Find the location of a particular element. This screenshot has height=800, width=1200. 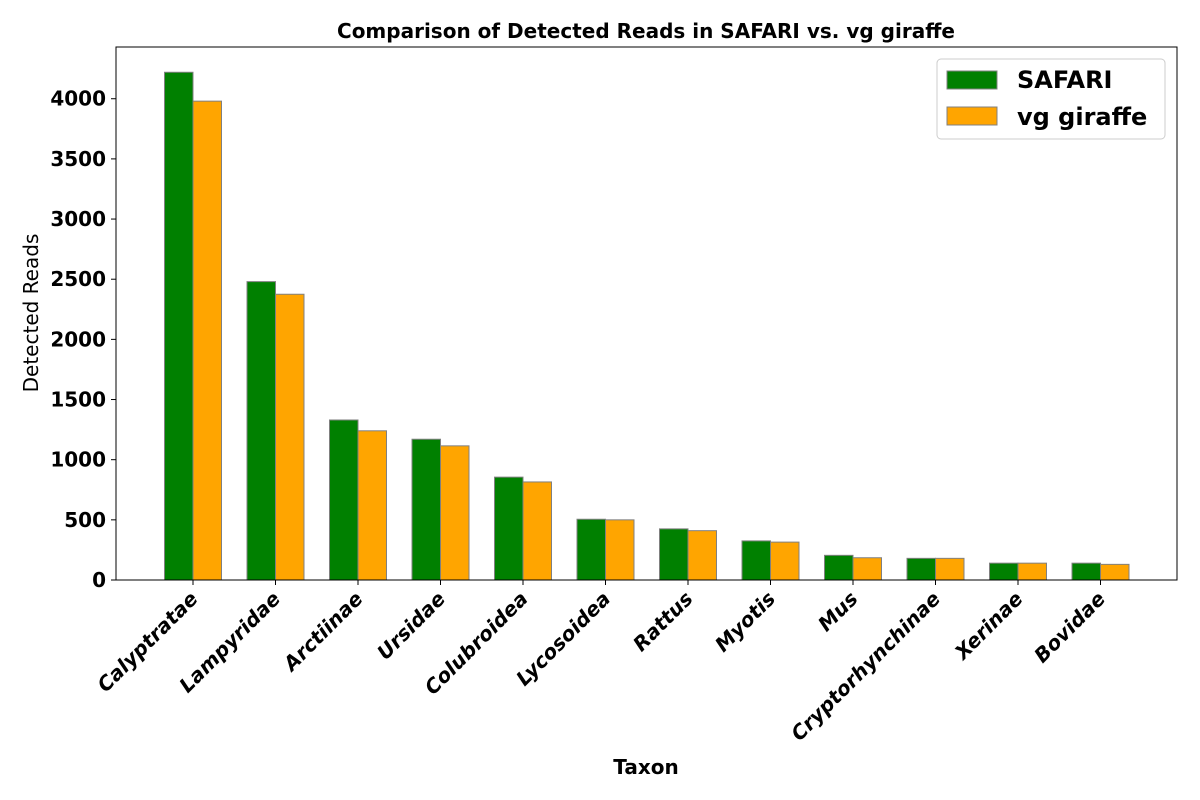

bar-vg-giraffe-lycosoidea is located at coordinates (620, 550).